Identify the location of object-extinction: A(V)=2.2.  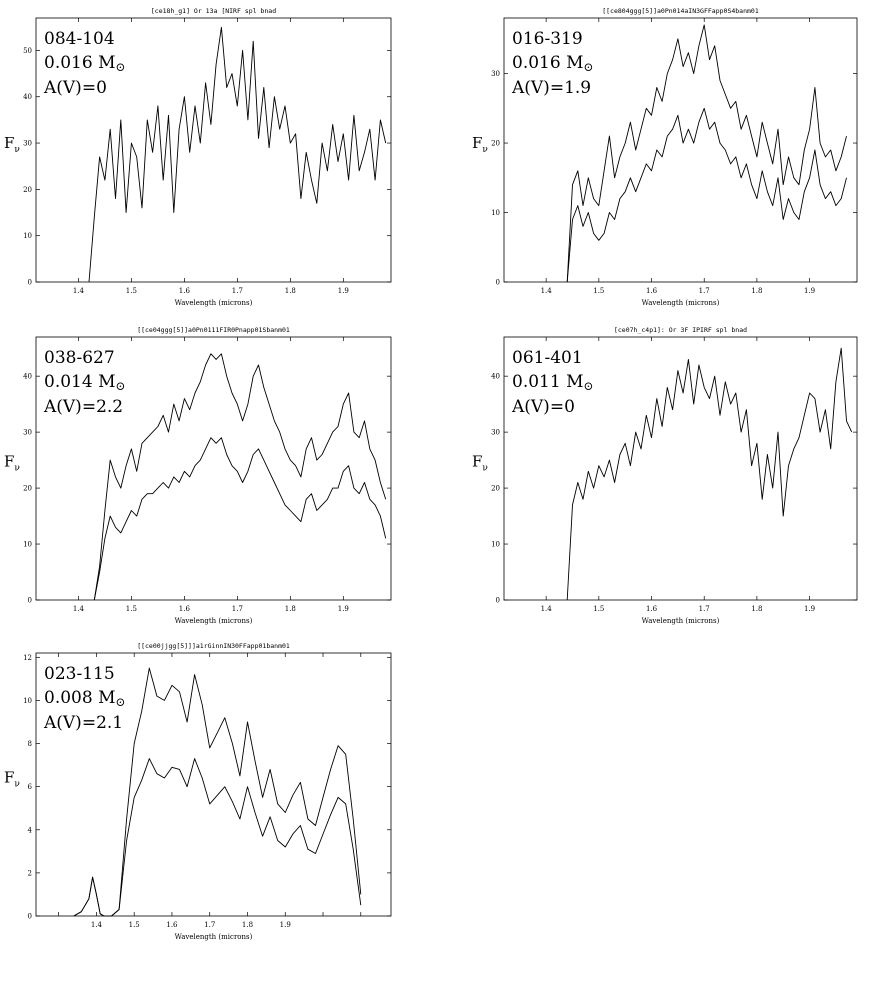
(83, 407).